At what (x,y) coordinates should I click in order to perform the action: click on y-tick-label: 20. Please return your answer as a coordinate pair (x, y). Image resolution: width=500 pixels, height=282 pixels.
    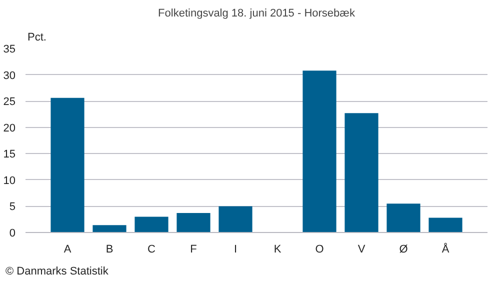
    Looking at the image, I should click on (9, 128).